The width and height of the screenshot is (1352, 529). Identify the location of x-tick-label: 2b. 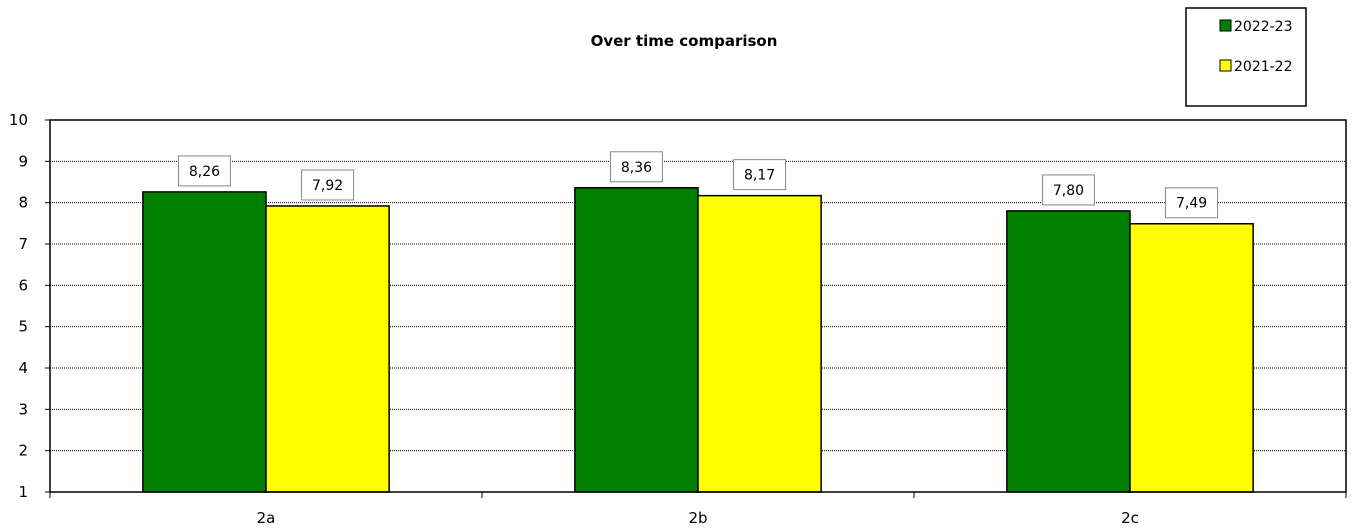
(697, 518).